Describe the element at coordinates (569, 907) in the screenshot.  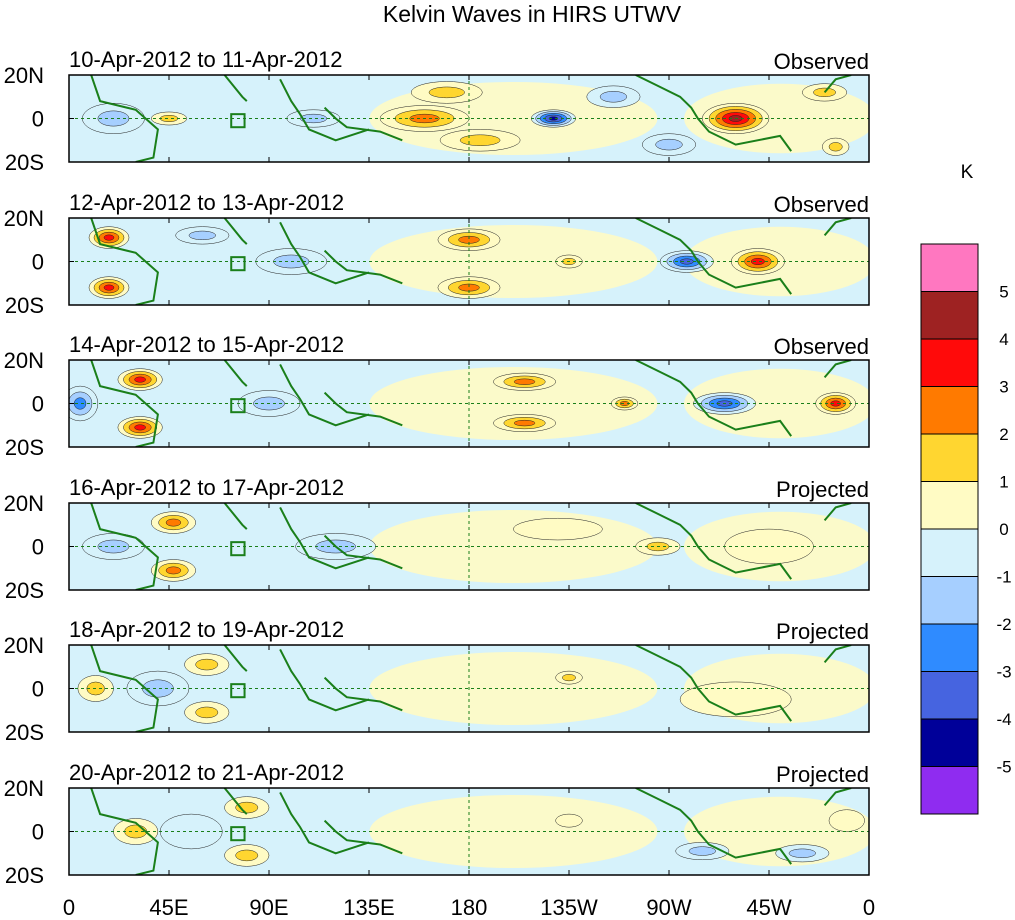
I see `x-tick-label: 135W` at that location.